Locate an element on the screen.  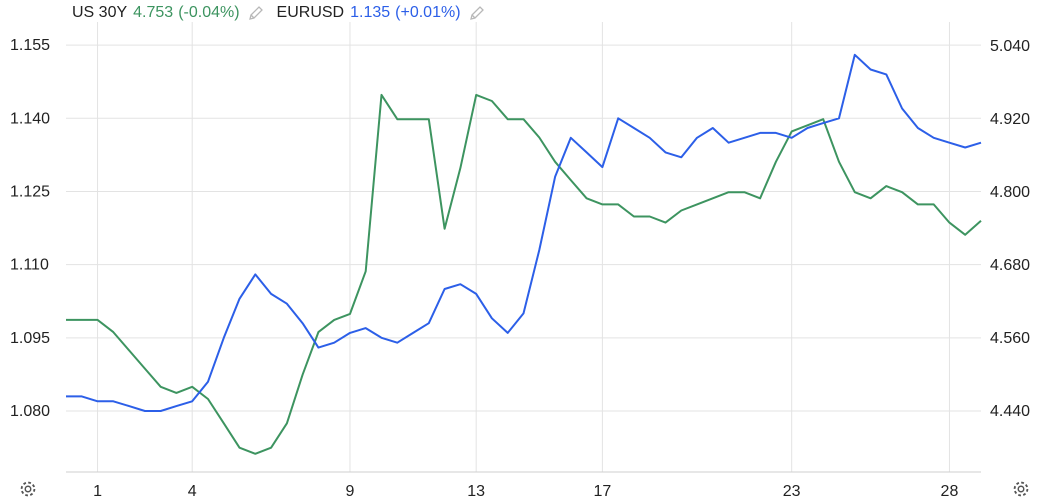
left-tick-label: 1.125 is located at coordinates (30, 191).